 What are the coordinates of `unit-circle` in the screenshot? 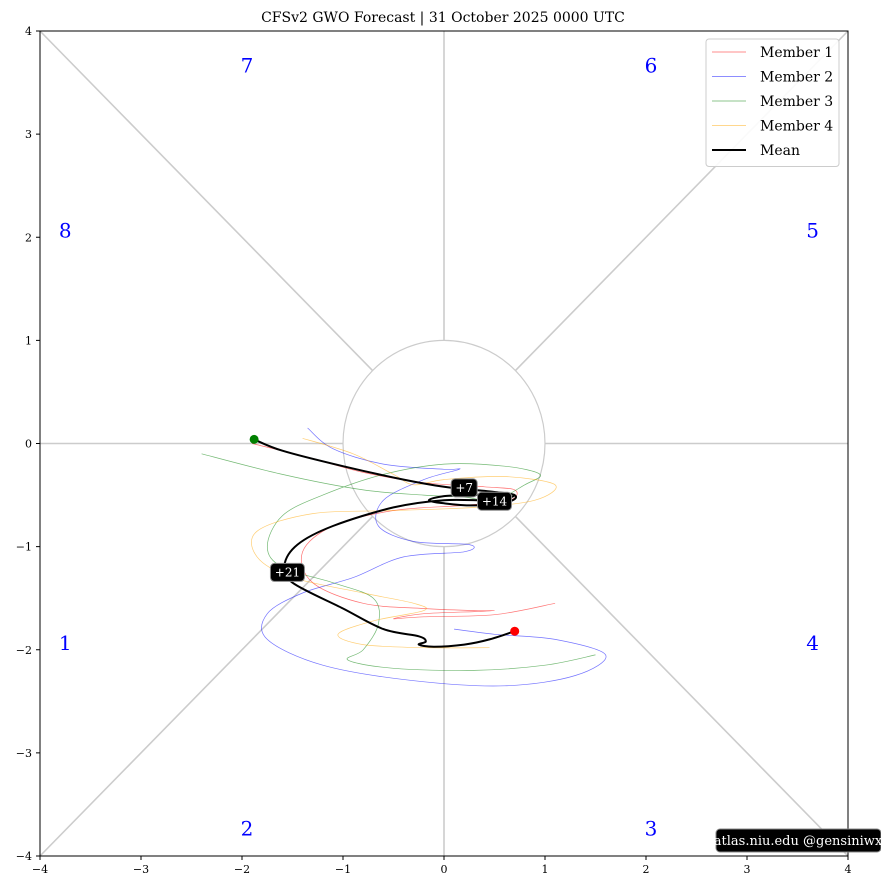 It's located at (444, 443).